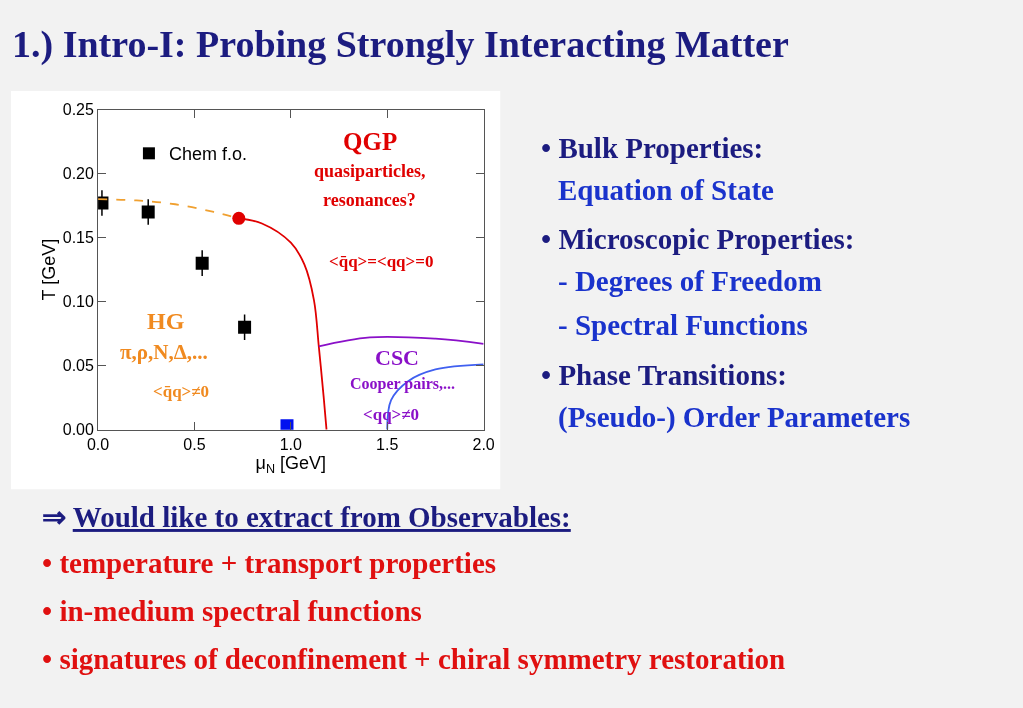 The height and width of the screenshot is (708, 1023). What do you see at coordinates (194, 444) in the screenshot?
I see `x-tick-label: 0.5` at bounding box center [194, 444].